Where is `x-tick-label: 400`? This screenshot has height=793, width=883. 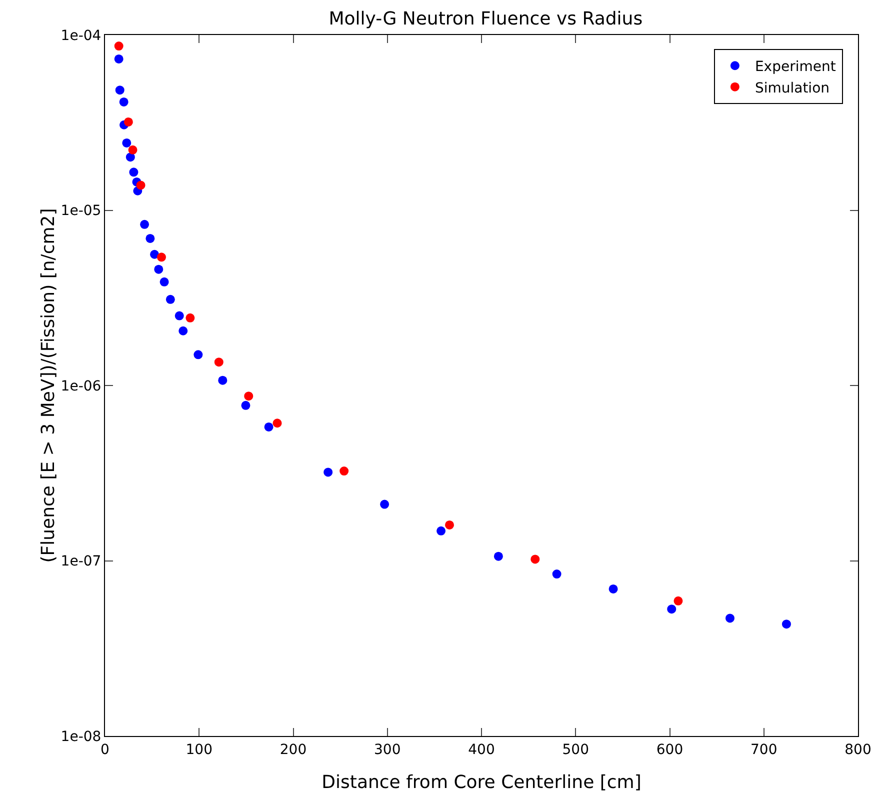
x-tick-label: 400 is located at coordinates (481, 750).